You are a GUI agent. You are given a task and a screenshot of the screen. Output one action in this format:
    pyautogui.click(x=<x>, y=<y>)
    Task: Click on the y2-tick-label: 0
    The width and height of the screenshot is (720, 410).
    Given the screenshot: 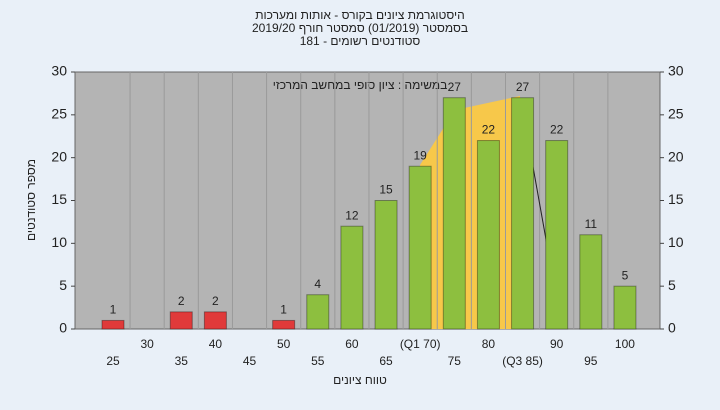 What is the action you would take?
    pyautogui.click(x=672, y=328)
    